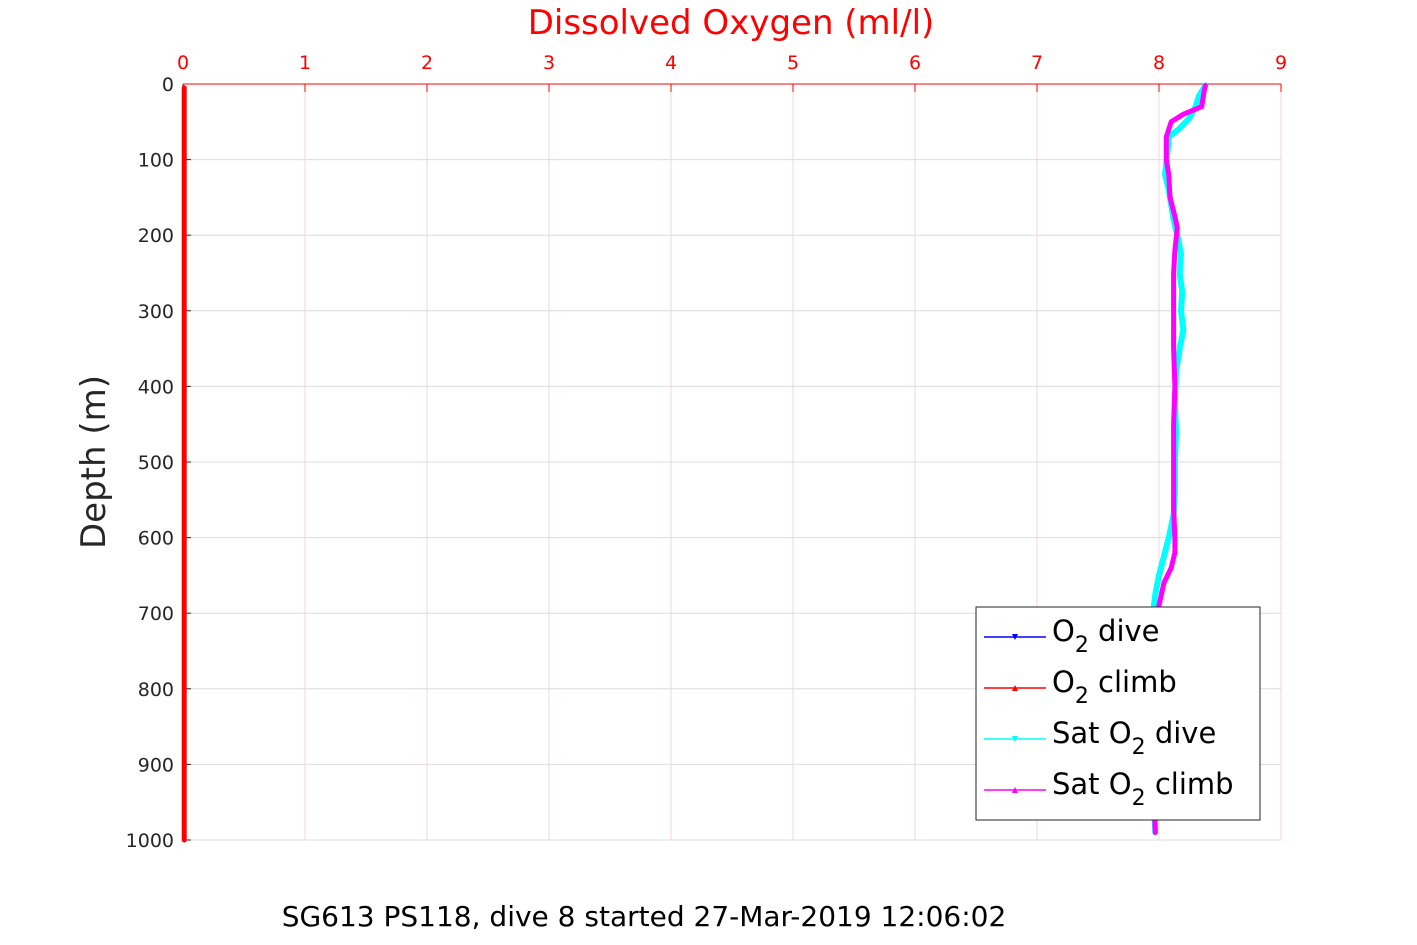  What do you see at coordinates (156, 161) in the screenshot?
I see `y-tick-label: 100` at bounding box center [156, 161].